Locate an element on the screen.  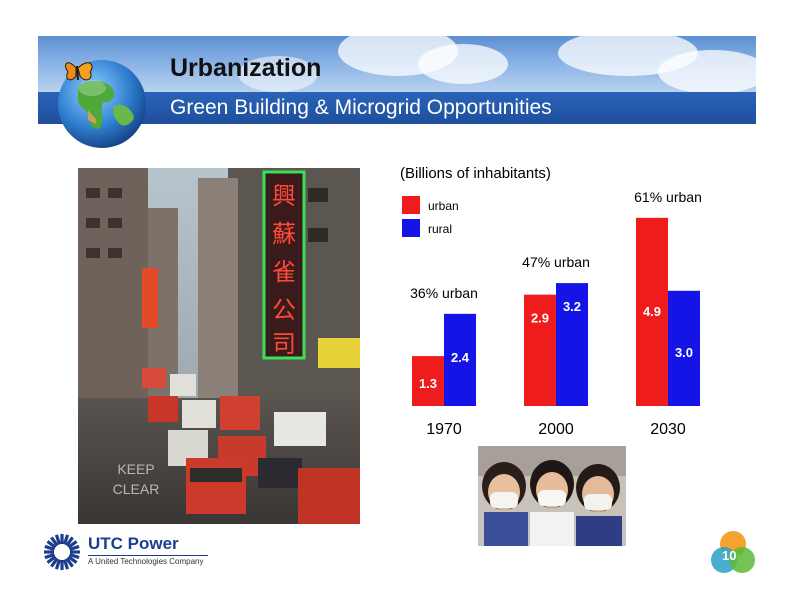
slide-subtitle: Green Building & Microgrid Opportunities is located at coordinates (361, 107).